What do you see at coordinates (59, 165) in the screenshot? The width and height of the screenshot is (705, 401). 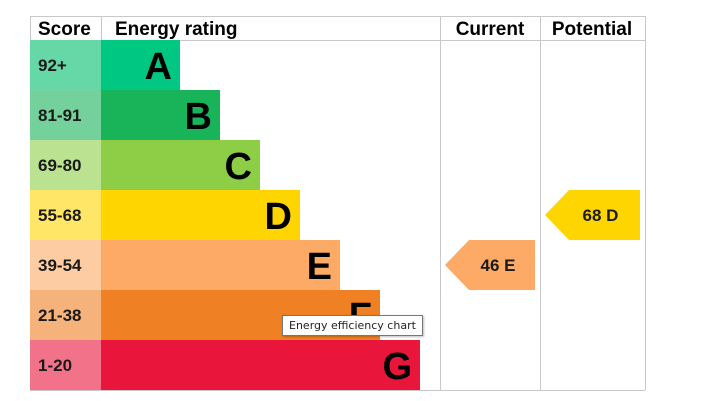 I see `band-score-label: 69-80` at bounding box center [59, 165].